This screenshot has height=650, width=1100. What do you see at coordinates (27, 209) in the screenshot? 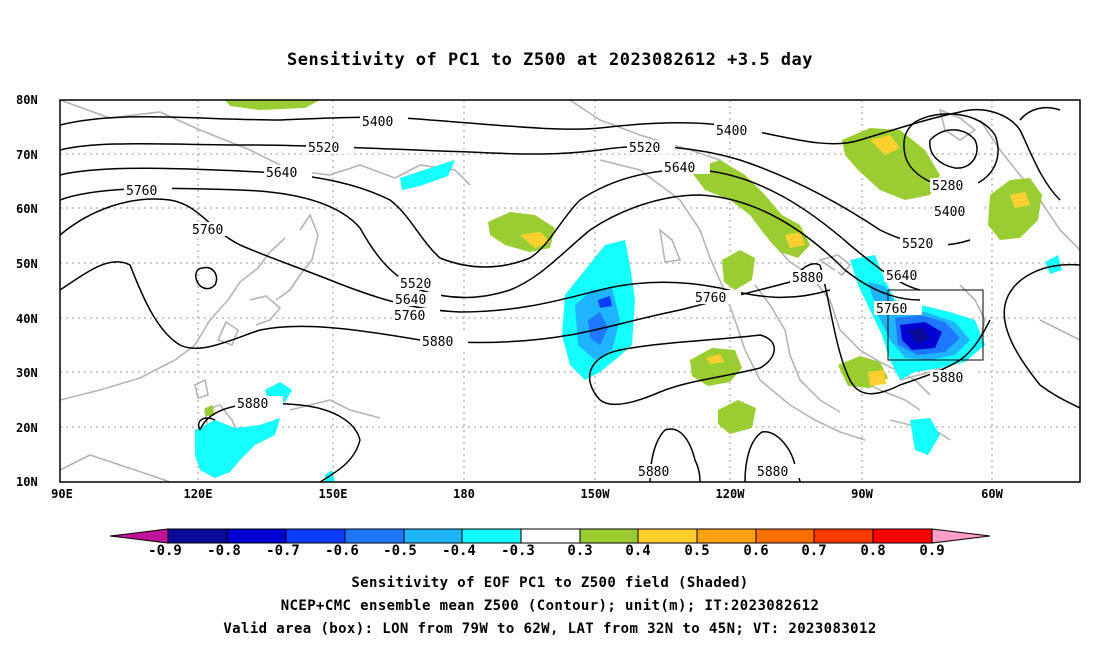
I see `lat-label-60n: 60N` at bounding box center [27, 209].